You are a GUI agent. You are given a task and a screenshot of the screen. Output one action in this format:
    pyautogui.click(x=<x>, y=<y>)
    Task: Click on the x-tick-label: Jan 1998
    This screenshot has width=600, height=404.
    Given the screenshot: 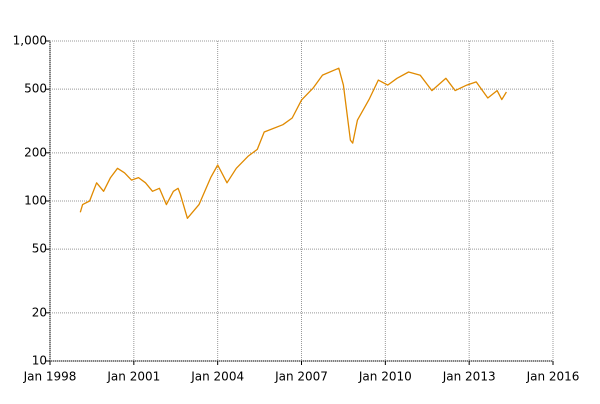 What is the action you would take?
    pyautogui.click(x=50, y=377)
    